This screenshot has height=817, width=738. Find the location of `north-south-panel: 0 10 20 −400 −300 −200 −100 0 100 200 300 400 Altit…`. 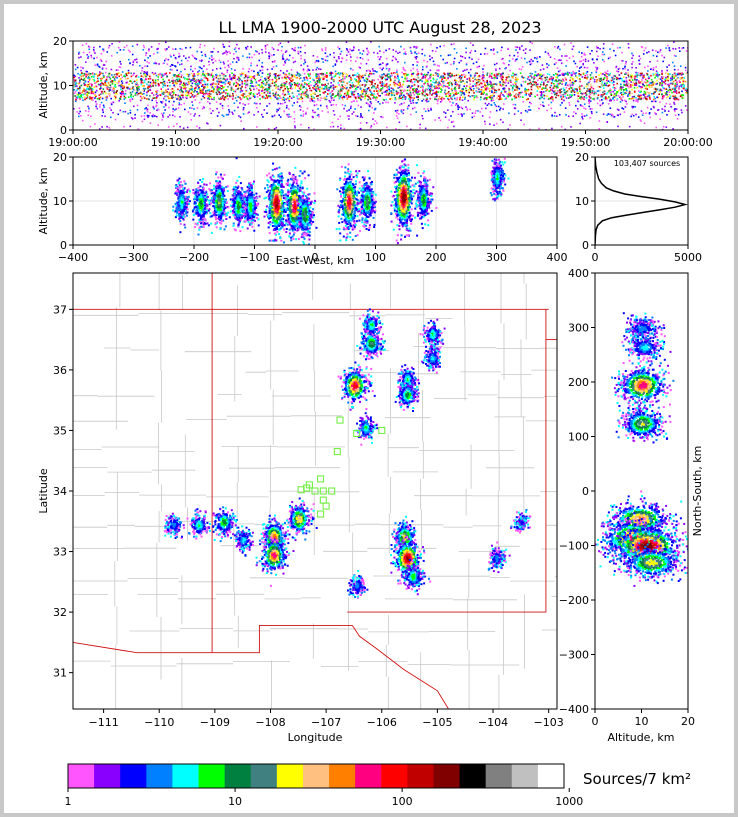

north-south-panel: 0 10 20 −400 −300 −200 −100 0 100 200 300 400 Altit… is located at coordinates (631, 505).